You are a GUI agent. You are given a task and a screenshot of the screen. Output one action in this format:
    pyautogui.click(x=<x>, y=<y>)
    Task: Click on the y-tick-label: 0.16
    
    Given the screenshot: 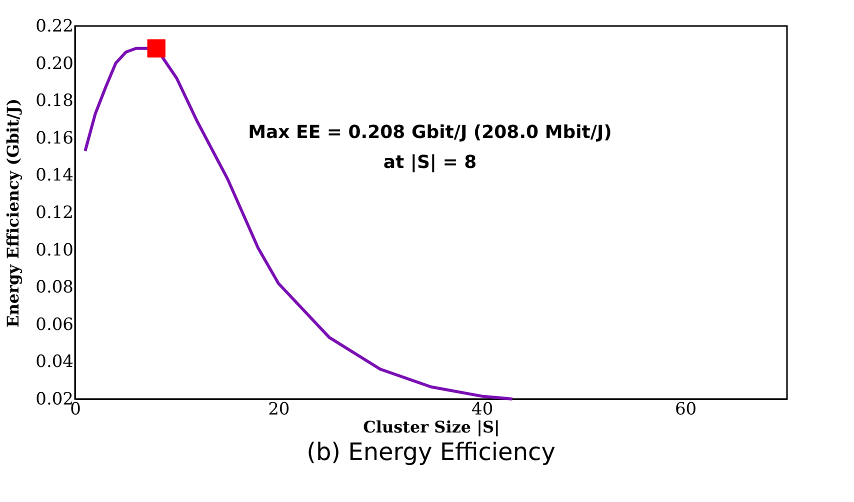 What is the action you would take?
    pyautogui.click(x=55, y=138)
    